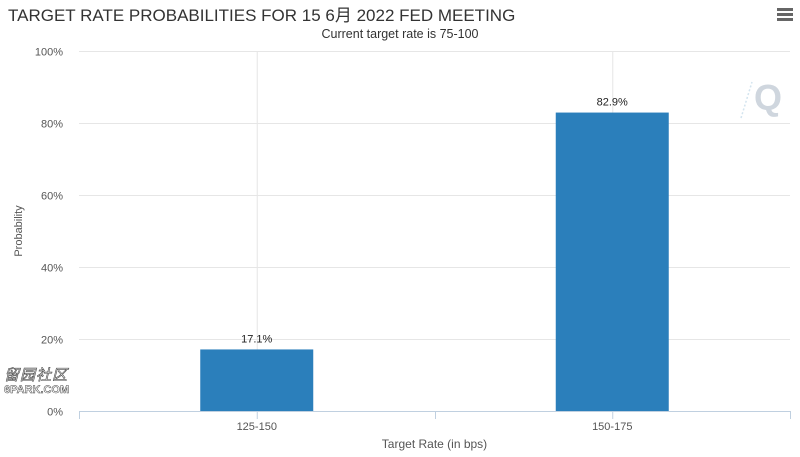 This screenshot has height=457, width=800. I want to click on y-tick-label: 20%, so click(52, 341).